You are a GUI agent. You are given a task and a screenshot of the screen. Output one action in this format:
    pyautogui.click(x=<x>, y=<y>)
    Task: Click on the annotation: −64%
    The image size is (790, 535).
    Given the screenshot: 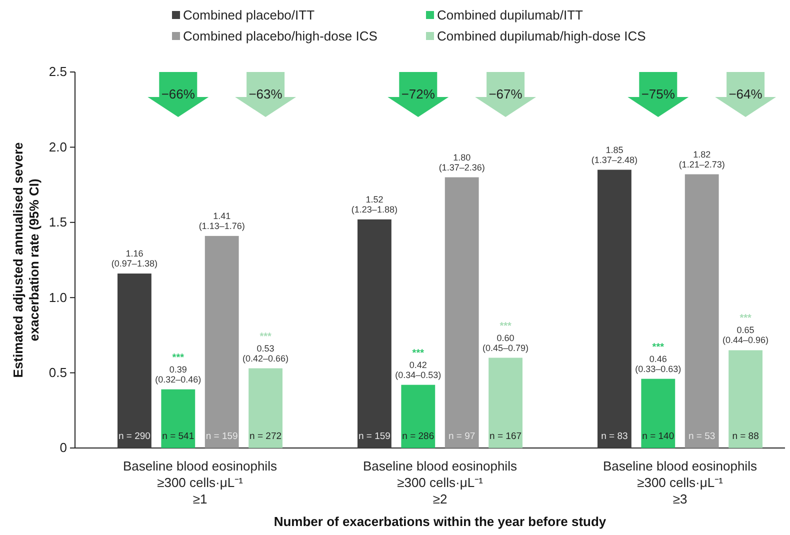 What is the action you would take?
    pyautogui.click(x=745, y=94)
    